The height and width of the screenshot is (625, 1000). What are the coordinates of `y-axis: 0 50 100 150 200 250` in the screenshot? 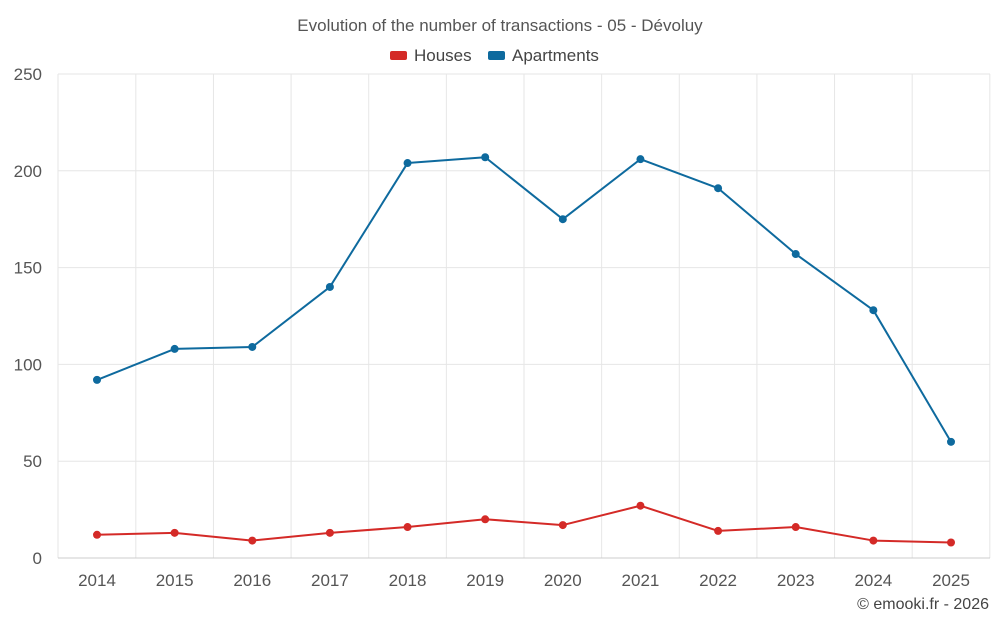 It's located at (28, 316).